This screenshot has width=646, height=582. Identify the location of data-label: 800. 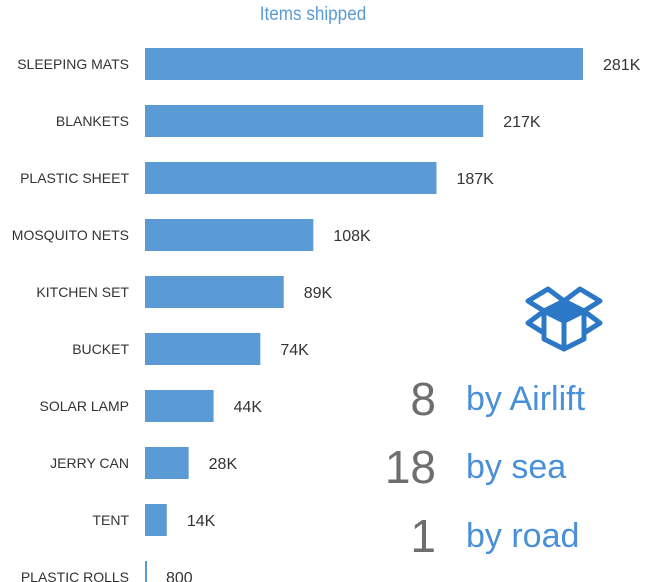
(179, 576).